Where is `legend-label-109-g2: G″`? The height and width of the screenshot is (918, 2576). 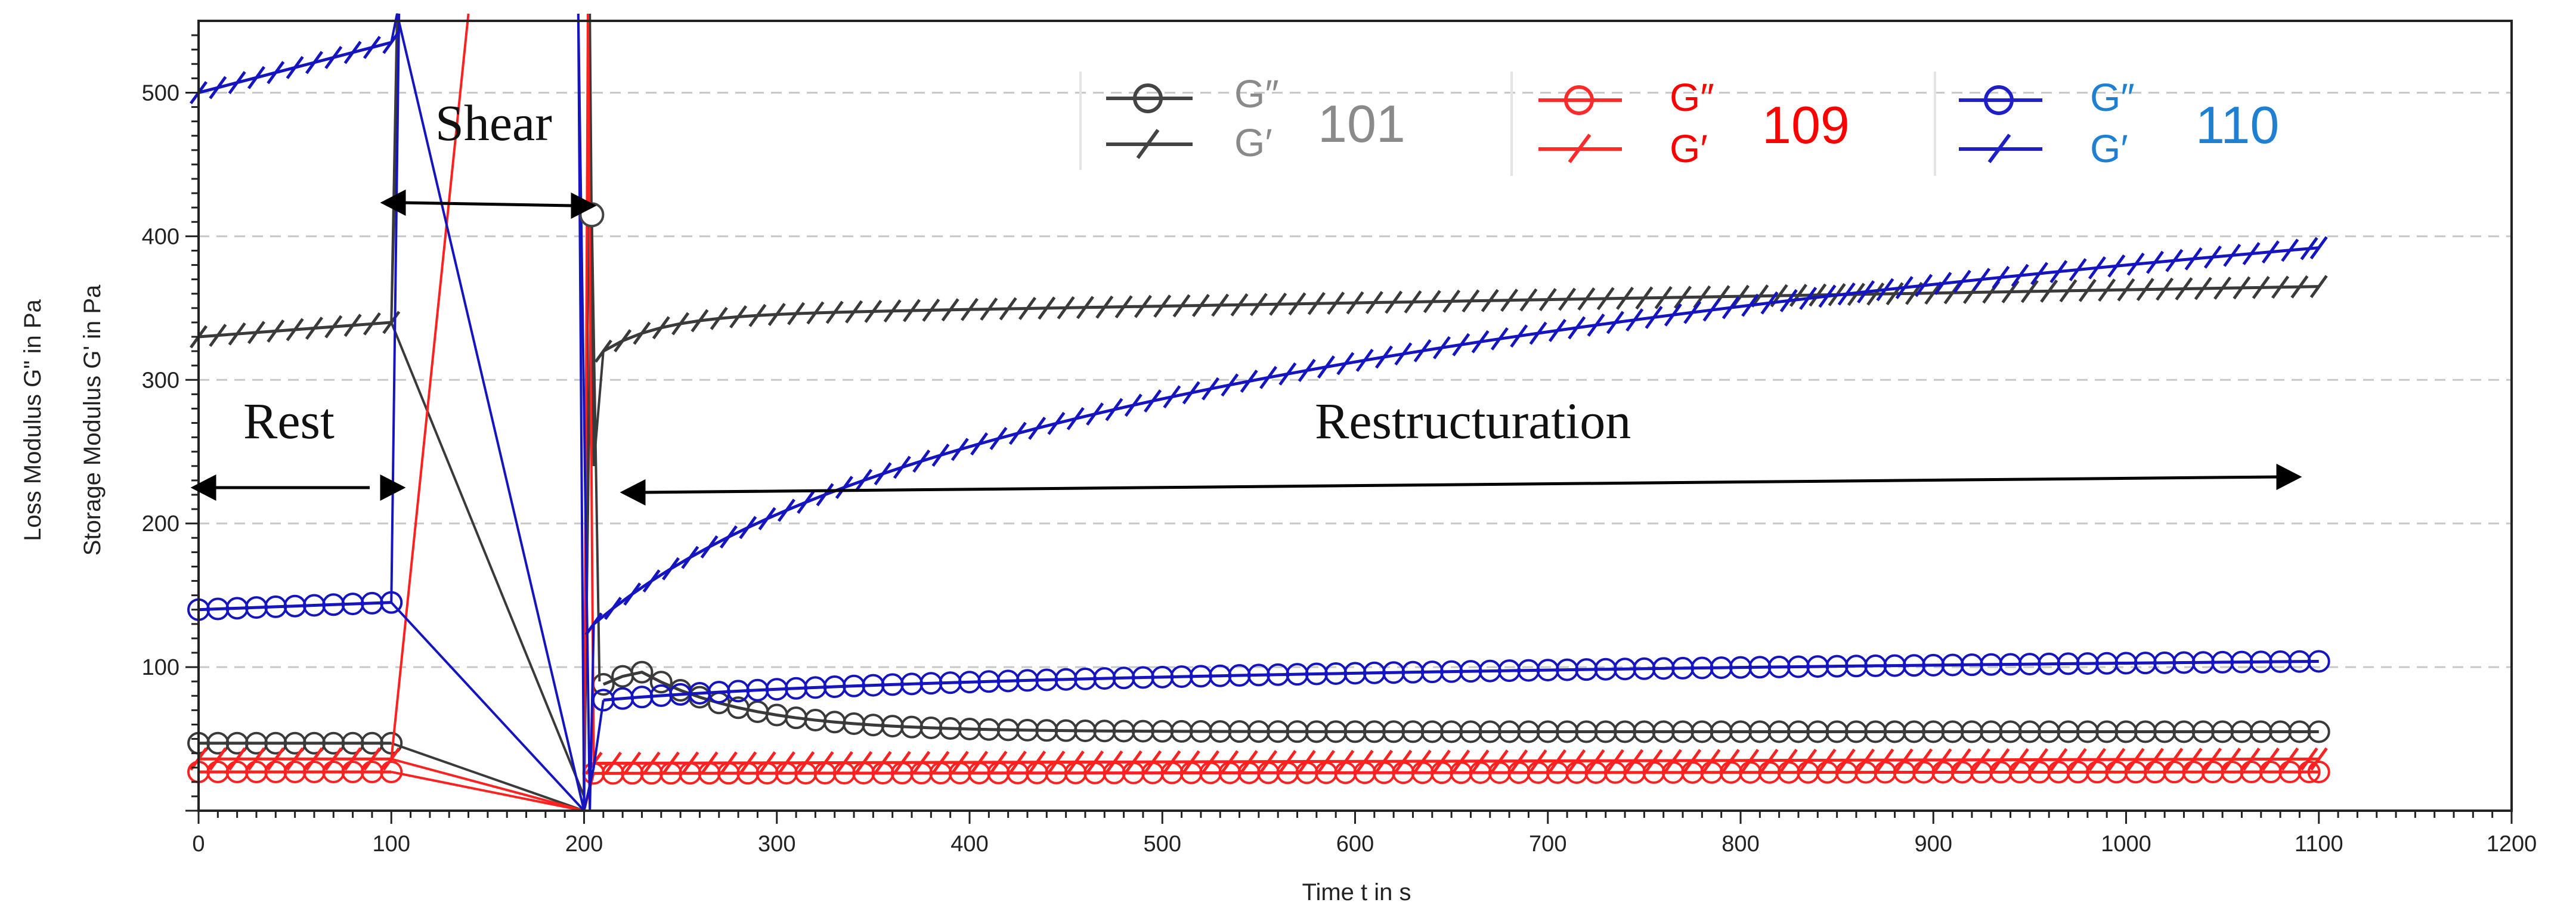
legend-label-109-g2: G″ is located at coordinates (1692, 97).